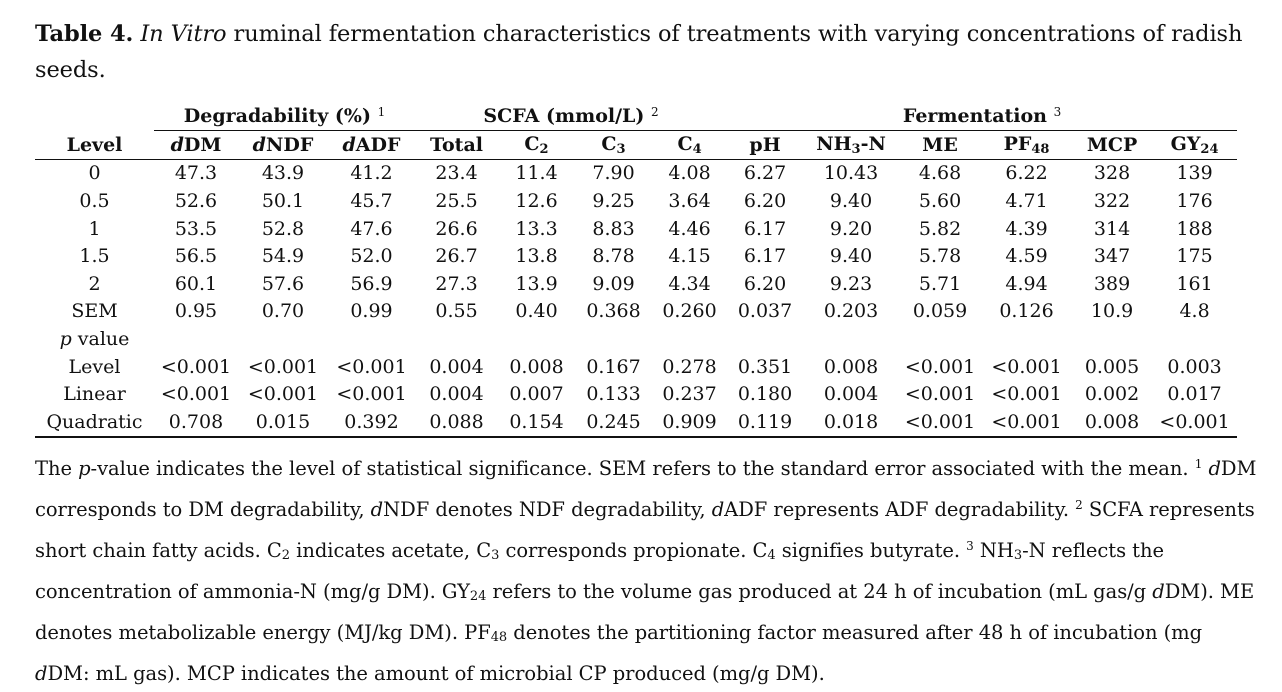  I want to click on table-cell: 52.0, so click(371, 256).